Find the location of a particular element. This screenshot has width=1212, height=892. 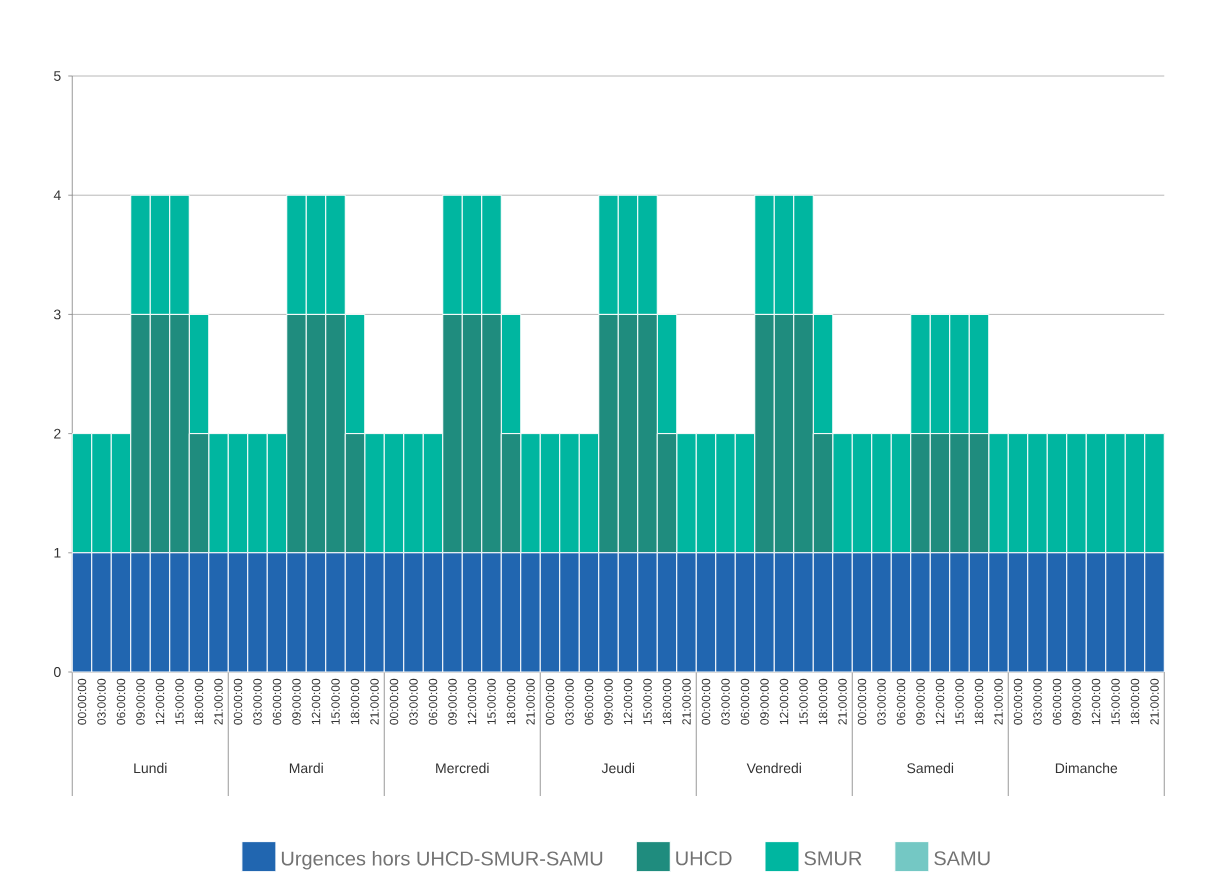

legend-label: Urgences hors UHCD-SMUR-SAMU is located at coordinates (442, 860).